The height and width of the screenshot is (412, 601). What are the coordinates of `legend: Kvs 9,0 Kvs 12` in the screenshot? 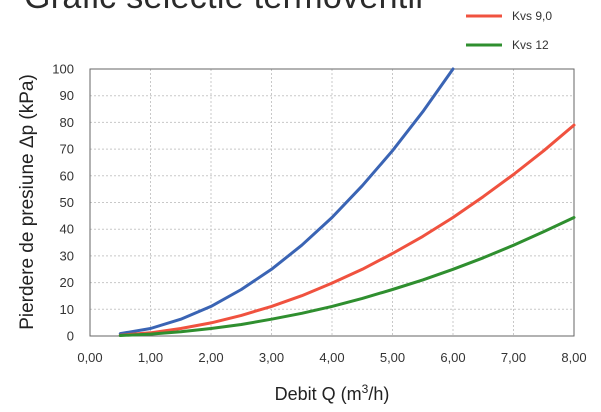 It's located at (509, 30).